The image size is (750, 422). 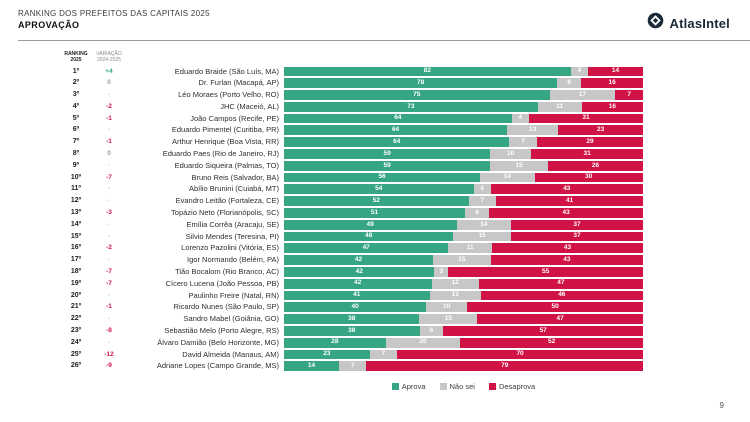 I want to click on aprova-value: 47, so click(x=366, y=248).